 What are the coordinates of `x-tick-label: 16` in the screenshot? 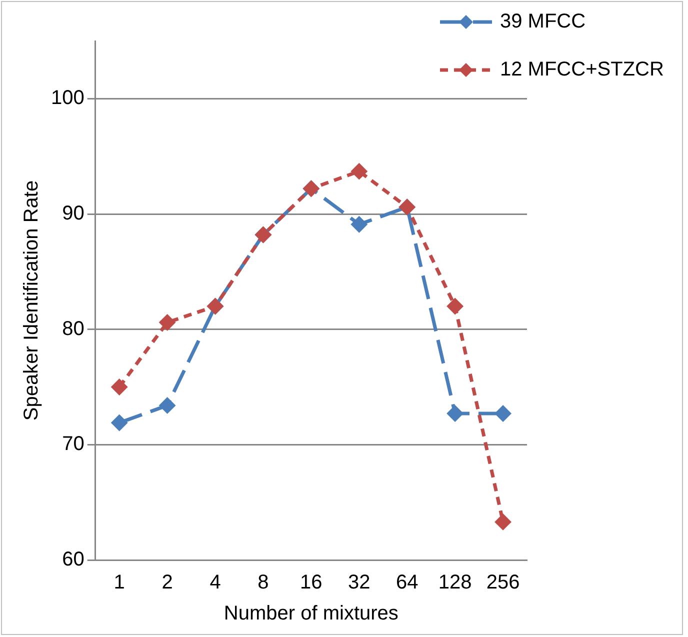 It's located at (311, 583).